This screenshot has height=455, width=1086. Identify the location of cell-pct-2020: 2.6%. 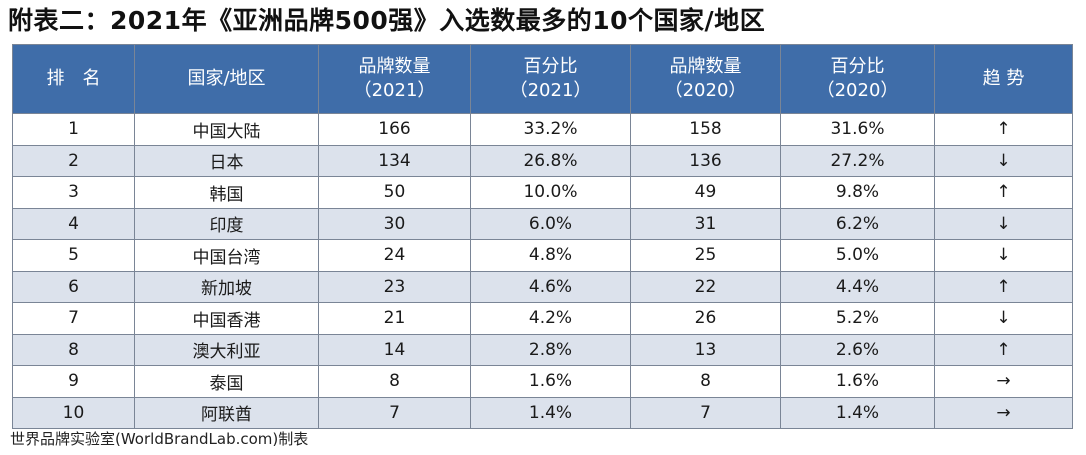
(857, 349).